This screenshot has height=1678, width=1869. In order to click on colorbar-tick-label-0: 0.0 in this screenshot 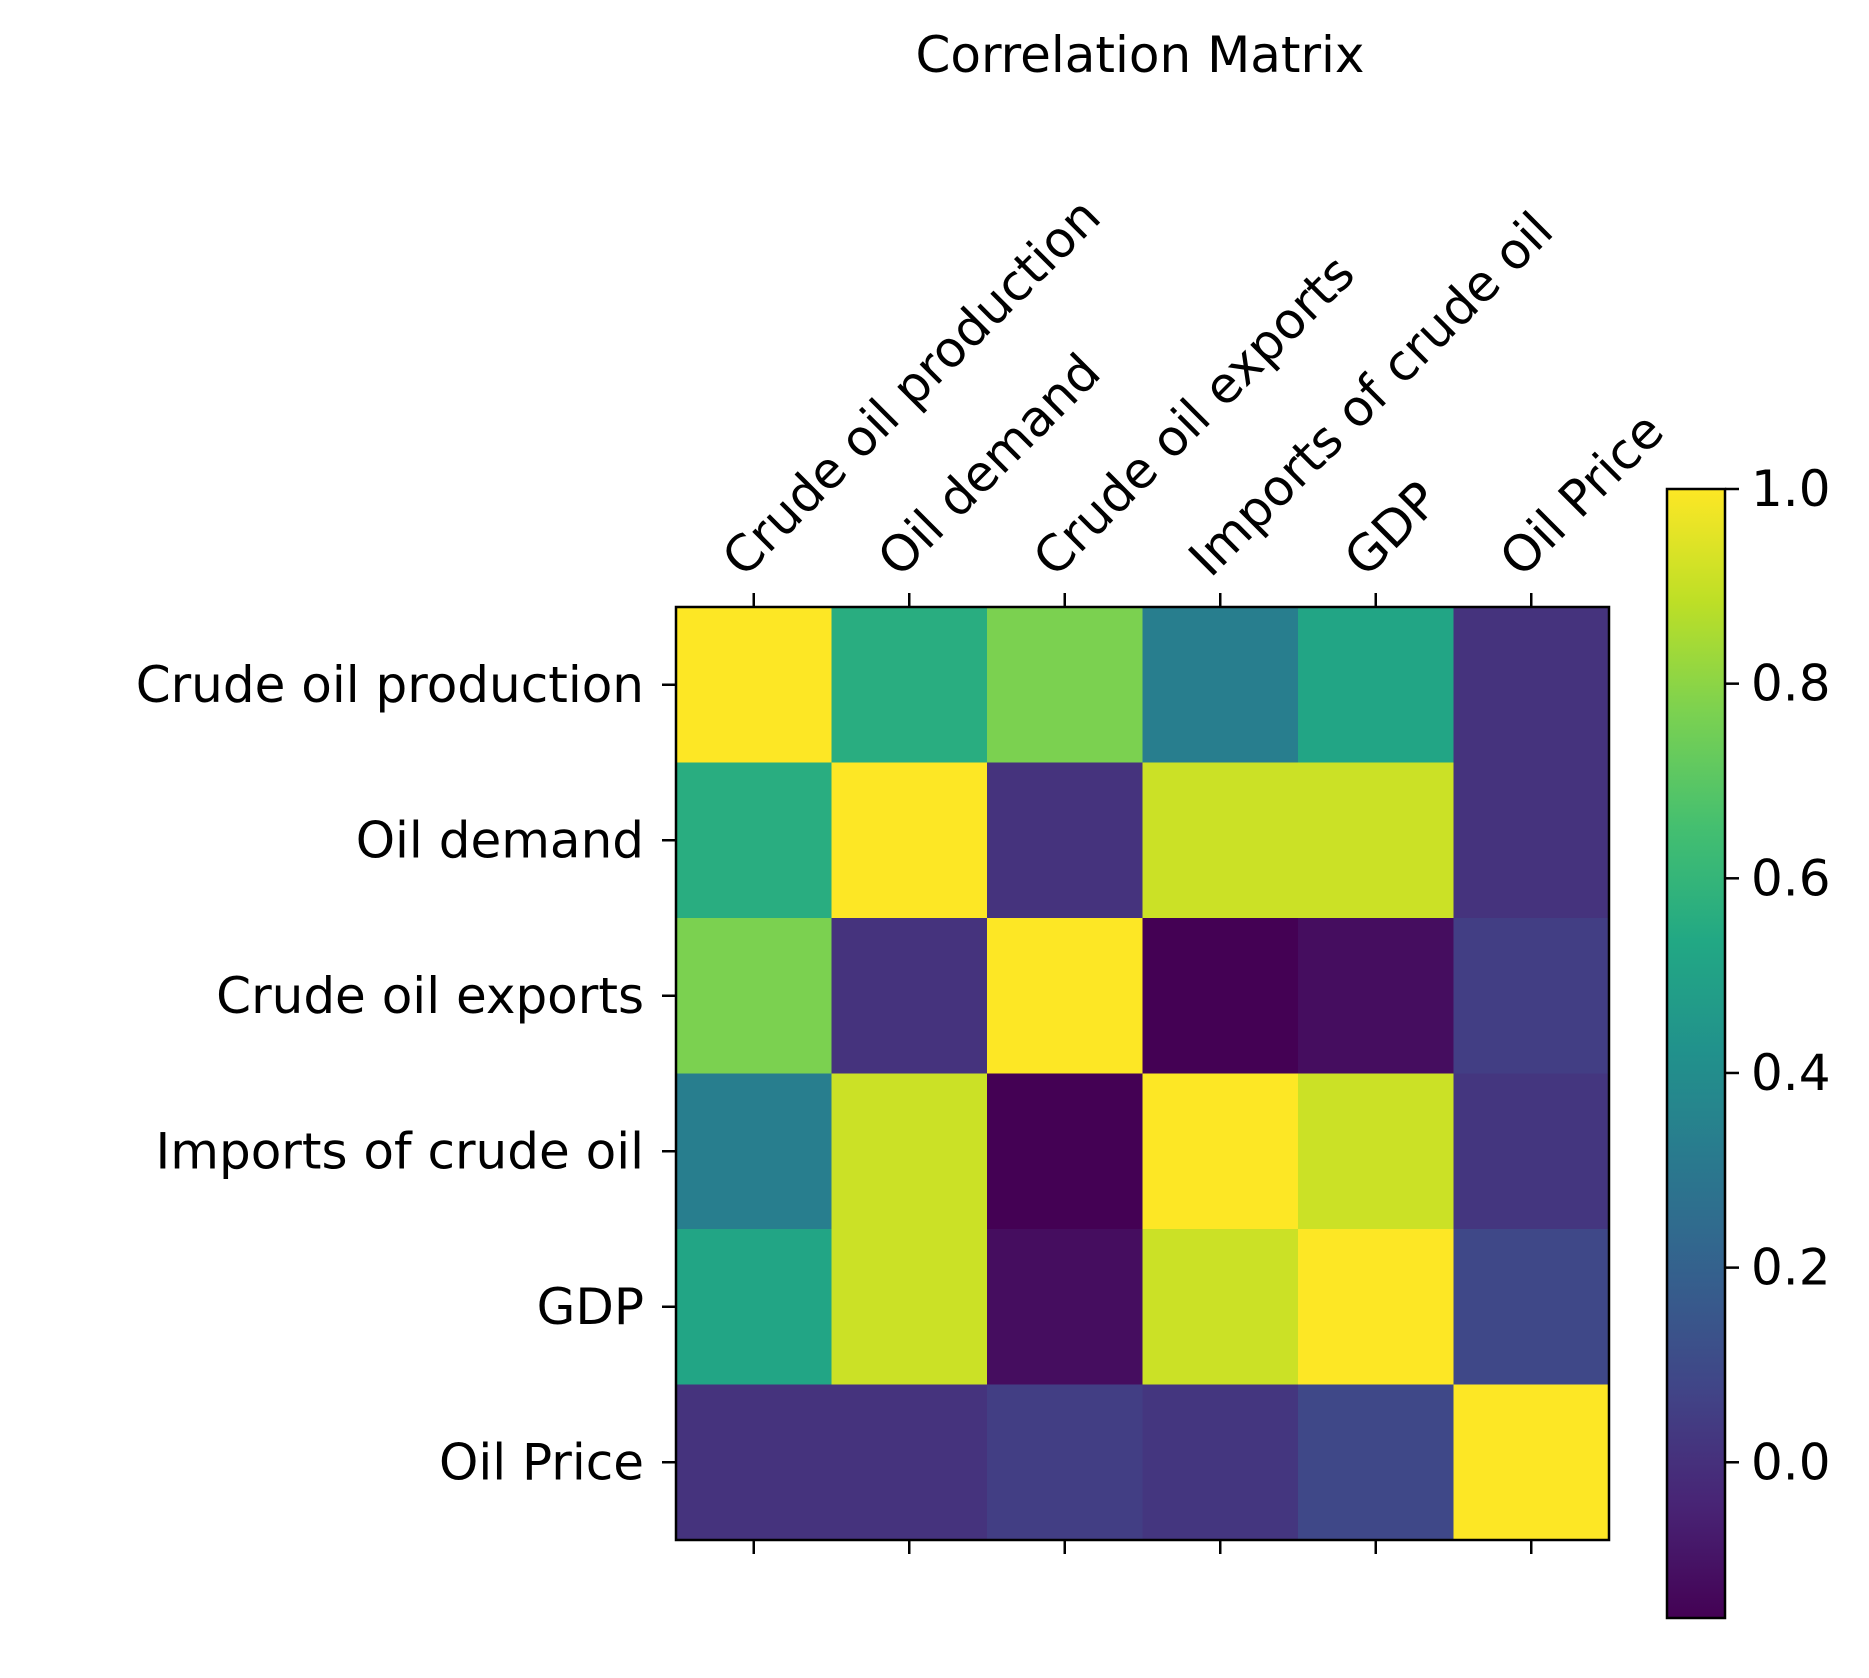, I will do `click(1791, 1462)`.